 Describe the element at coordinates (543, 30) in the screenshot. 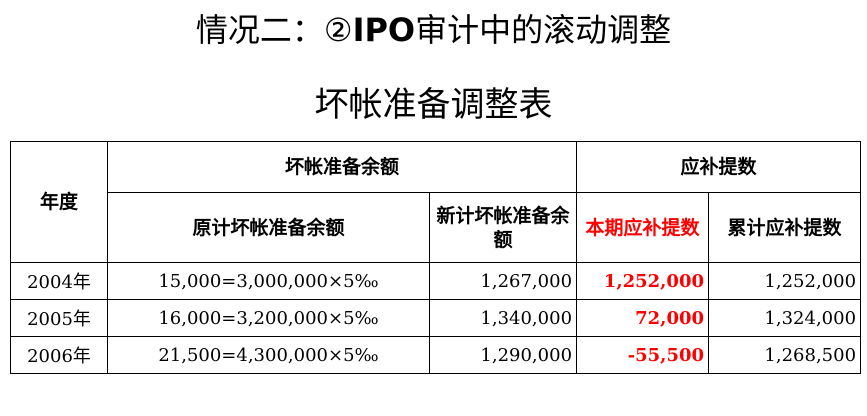

I see `title-suffix: 审计中的滚动调整` at that location.